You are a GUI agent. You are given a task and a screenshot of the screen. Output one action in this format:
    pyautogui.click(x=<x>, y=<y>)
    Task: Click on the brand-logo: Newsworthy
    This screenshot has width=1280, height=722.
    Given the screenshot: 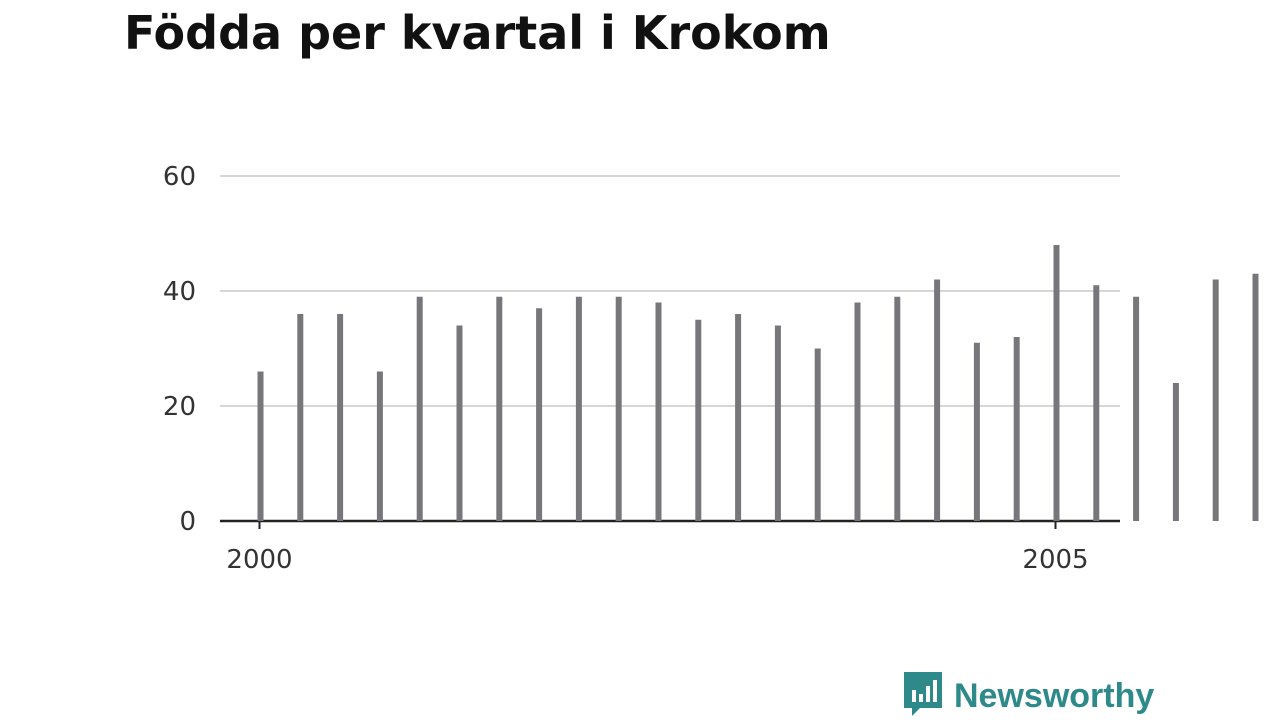 What is the action you would take?
    pyautogui.click(x=1028, y=696)
    